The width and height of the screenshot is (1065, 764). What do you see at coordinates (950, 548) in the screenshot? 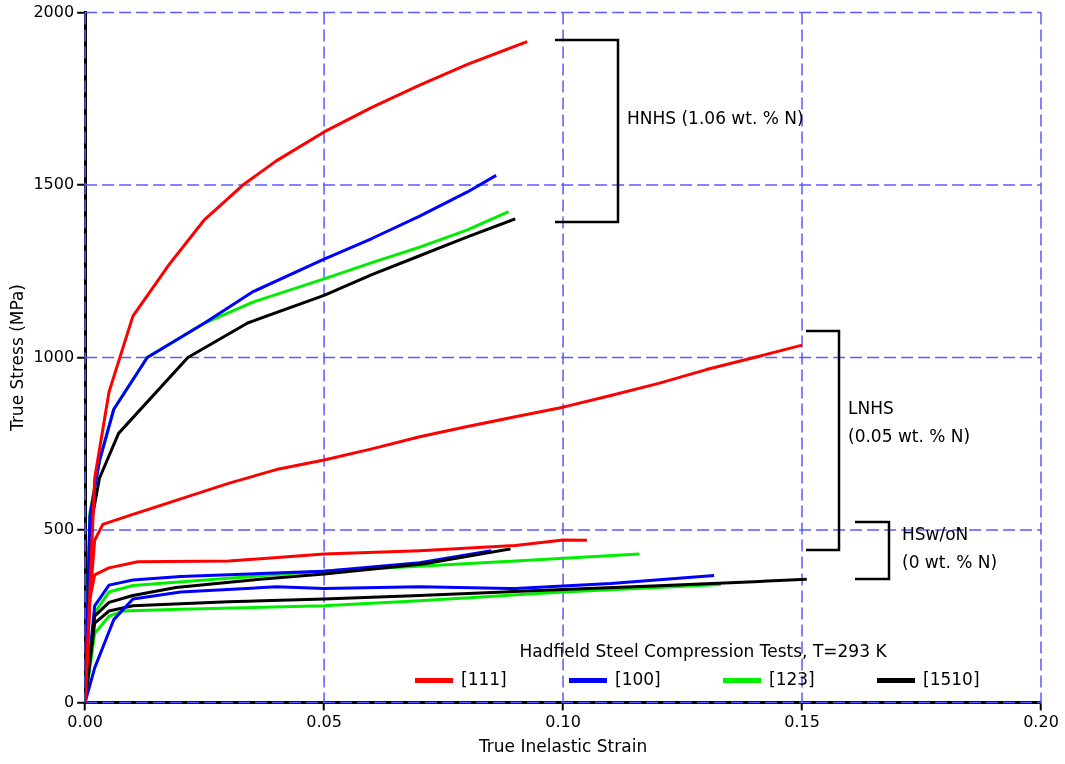
I see `annotation: HSw/oN (0 wt. % N)` at bounding box center [950, 548].